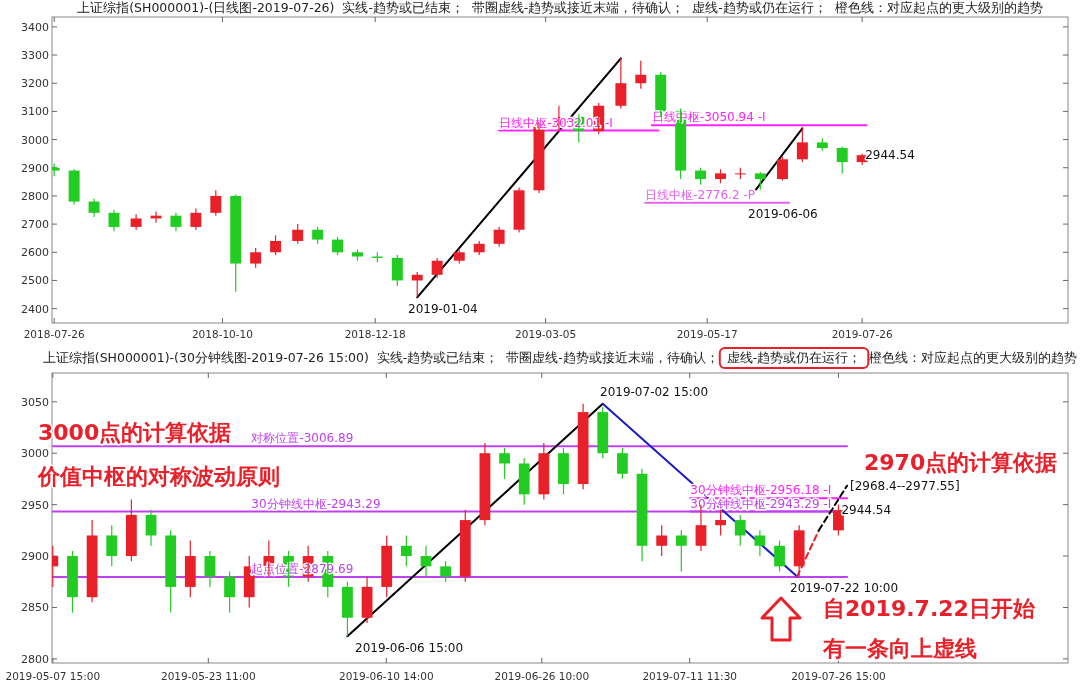  Describe the element at coordinates (707, 334) in the screenshot. I see `x-tick-label: 2019-05-17` at that location.